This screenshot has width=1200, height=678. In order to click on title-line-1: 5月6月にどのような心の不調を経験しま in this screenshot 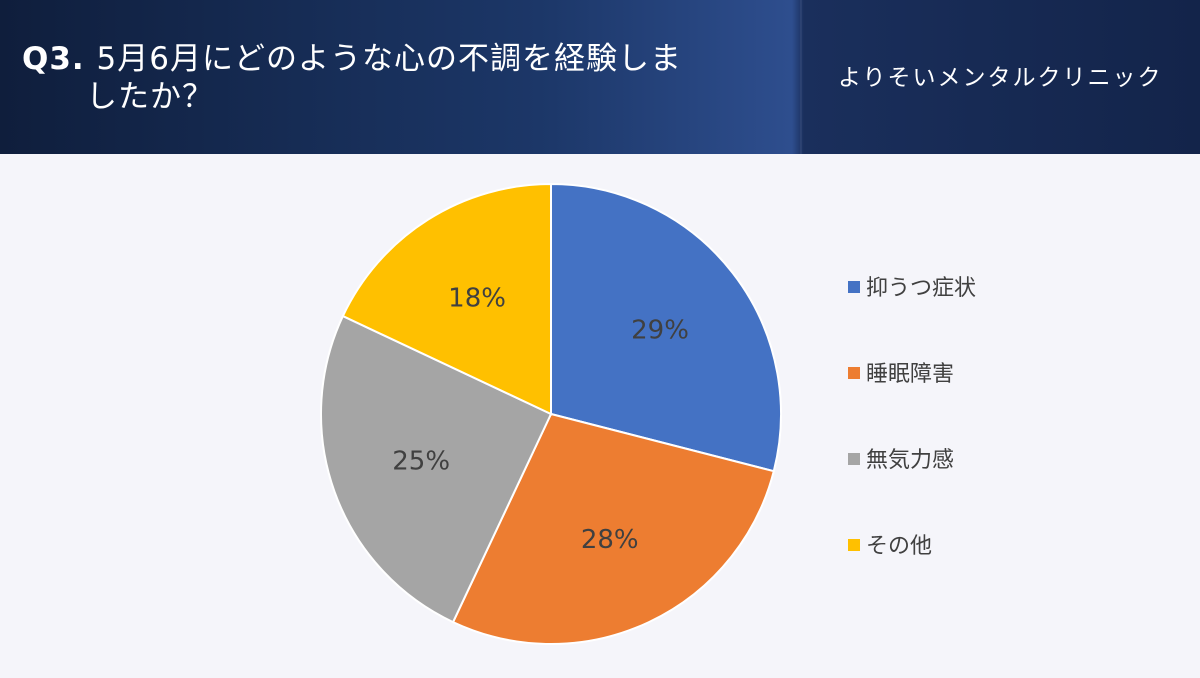, I will do `click(389, 59)`.